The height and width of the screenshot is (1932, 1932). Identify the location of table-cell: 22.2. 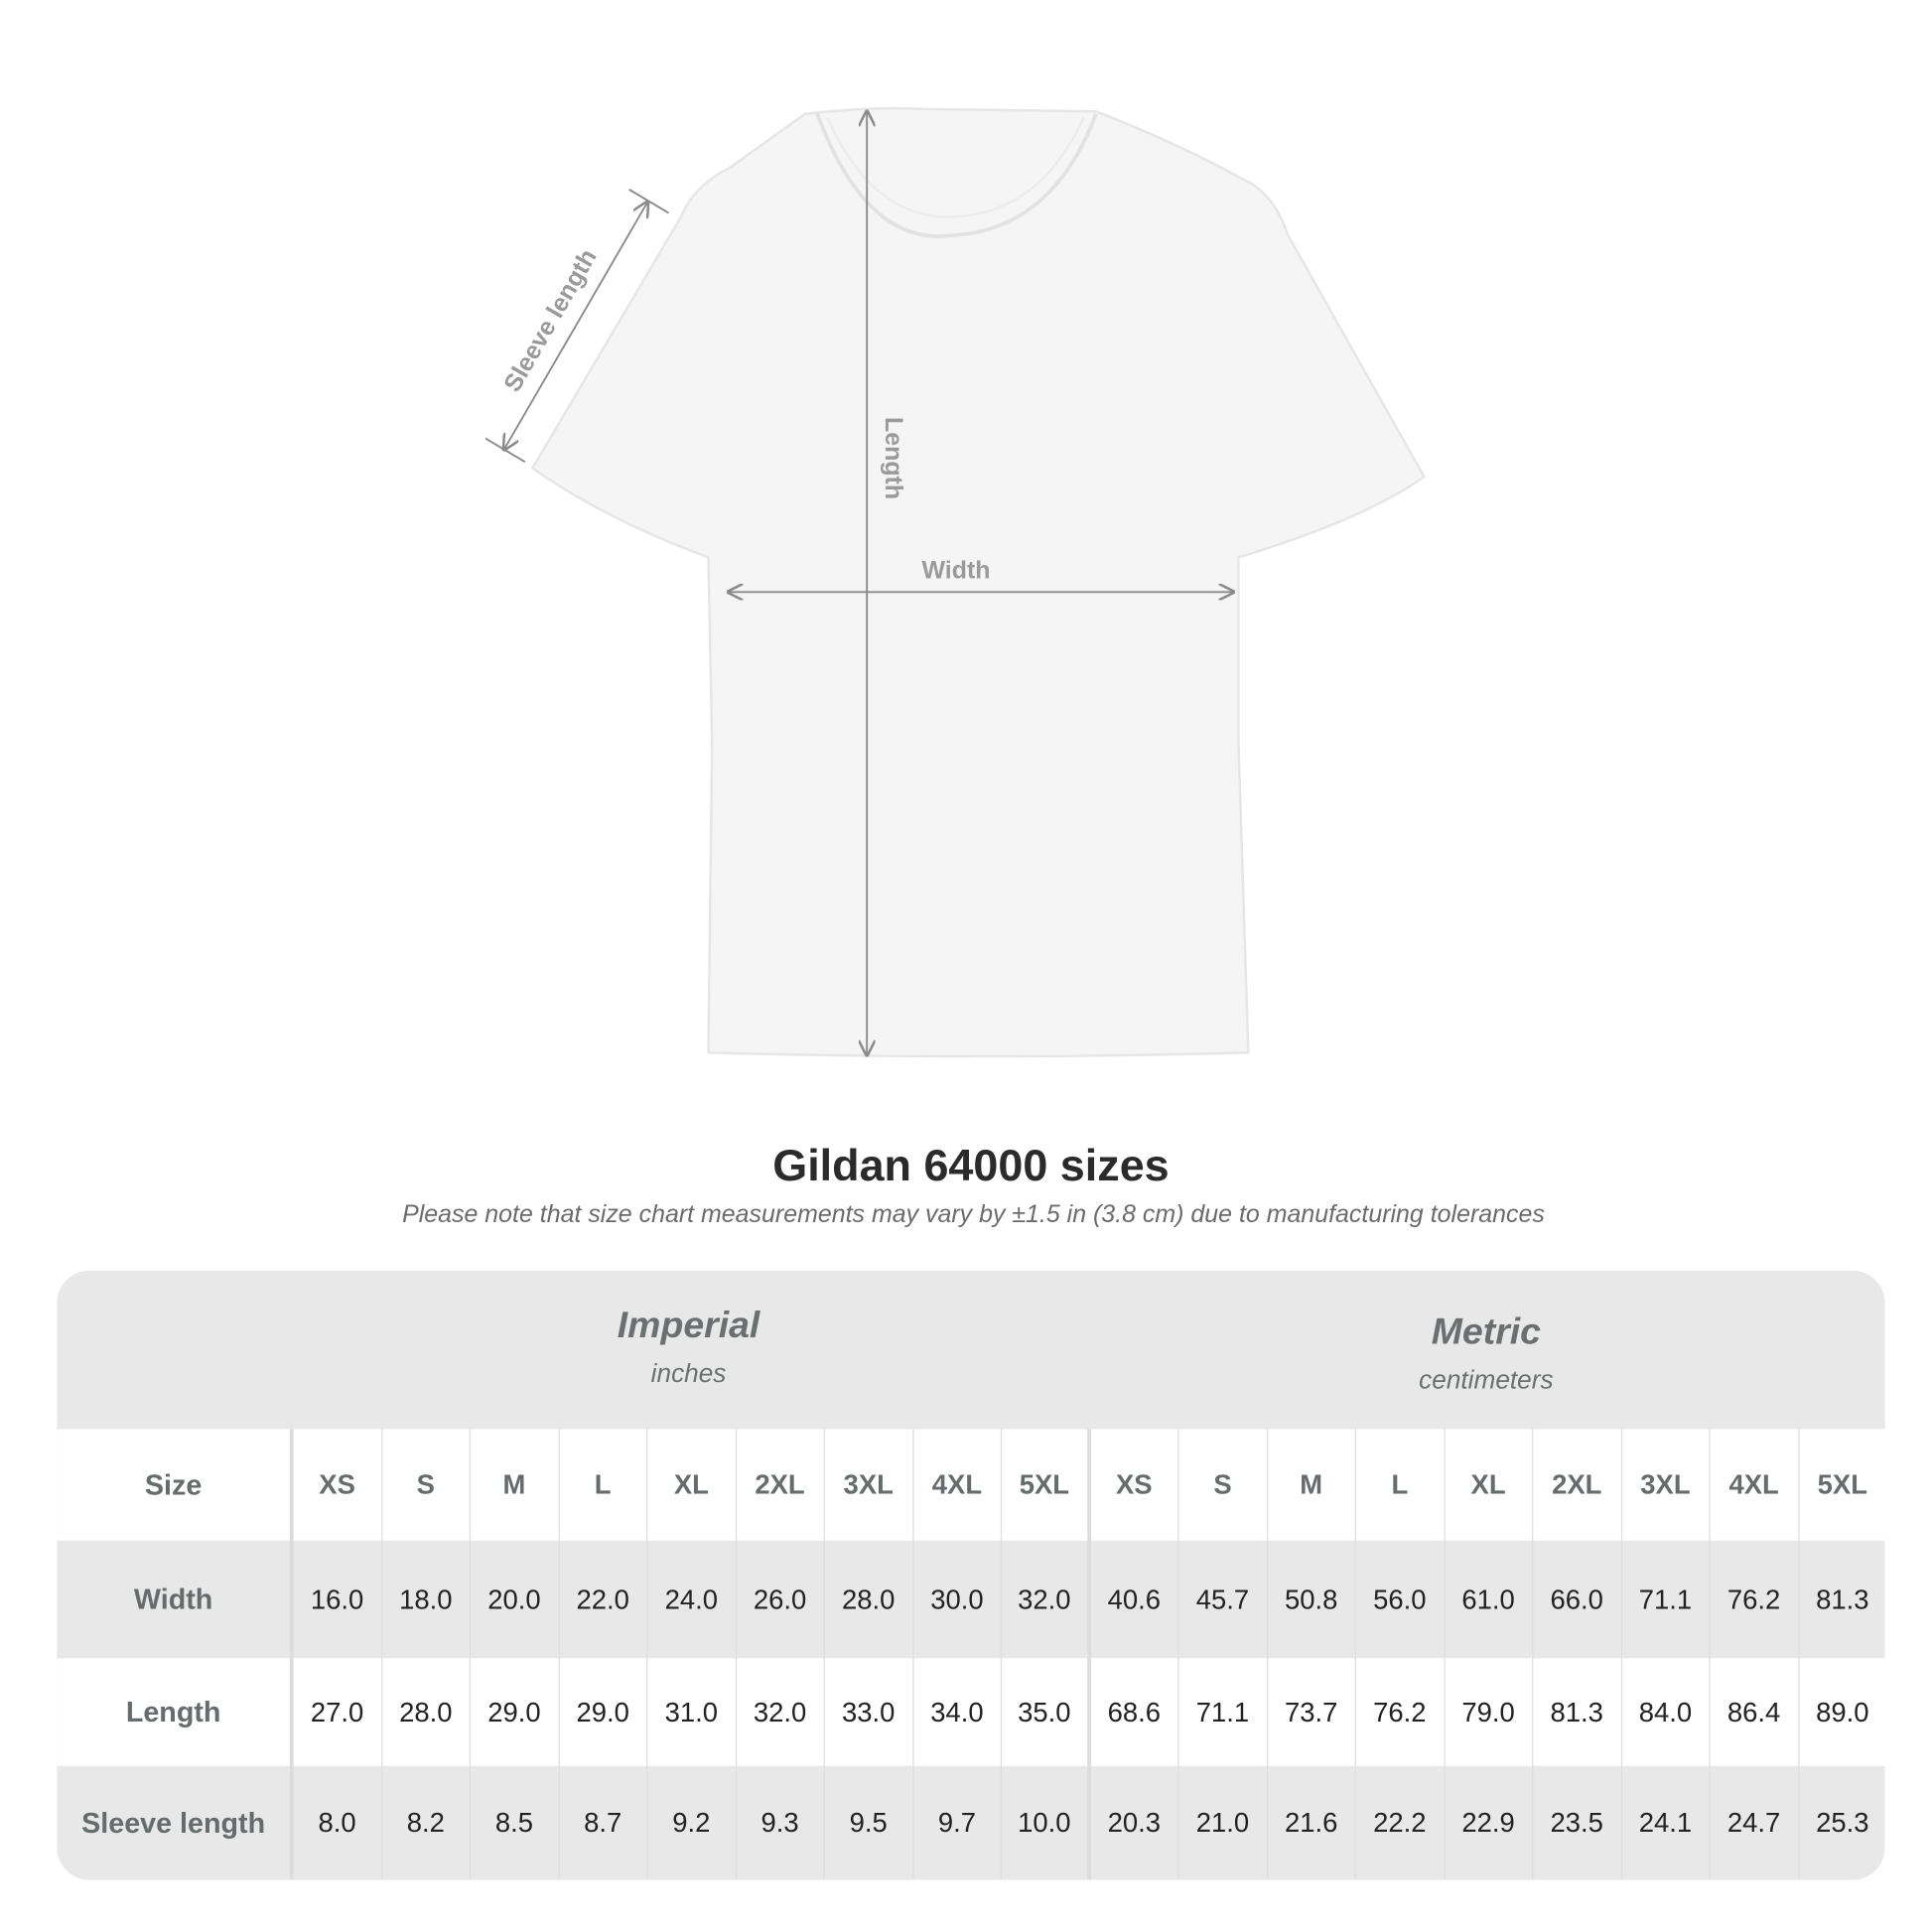
(1401, 1823).